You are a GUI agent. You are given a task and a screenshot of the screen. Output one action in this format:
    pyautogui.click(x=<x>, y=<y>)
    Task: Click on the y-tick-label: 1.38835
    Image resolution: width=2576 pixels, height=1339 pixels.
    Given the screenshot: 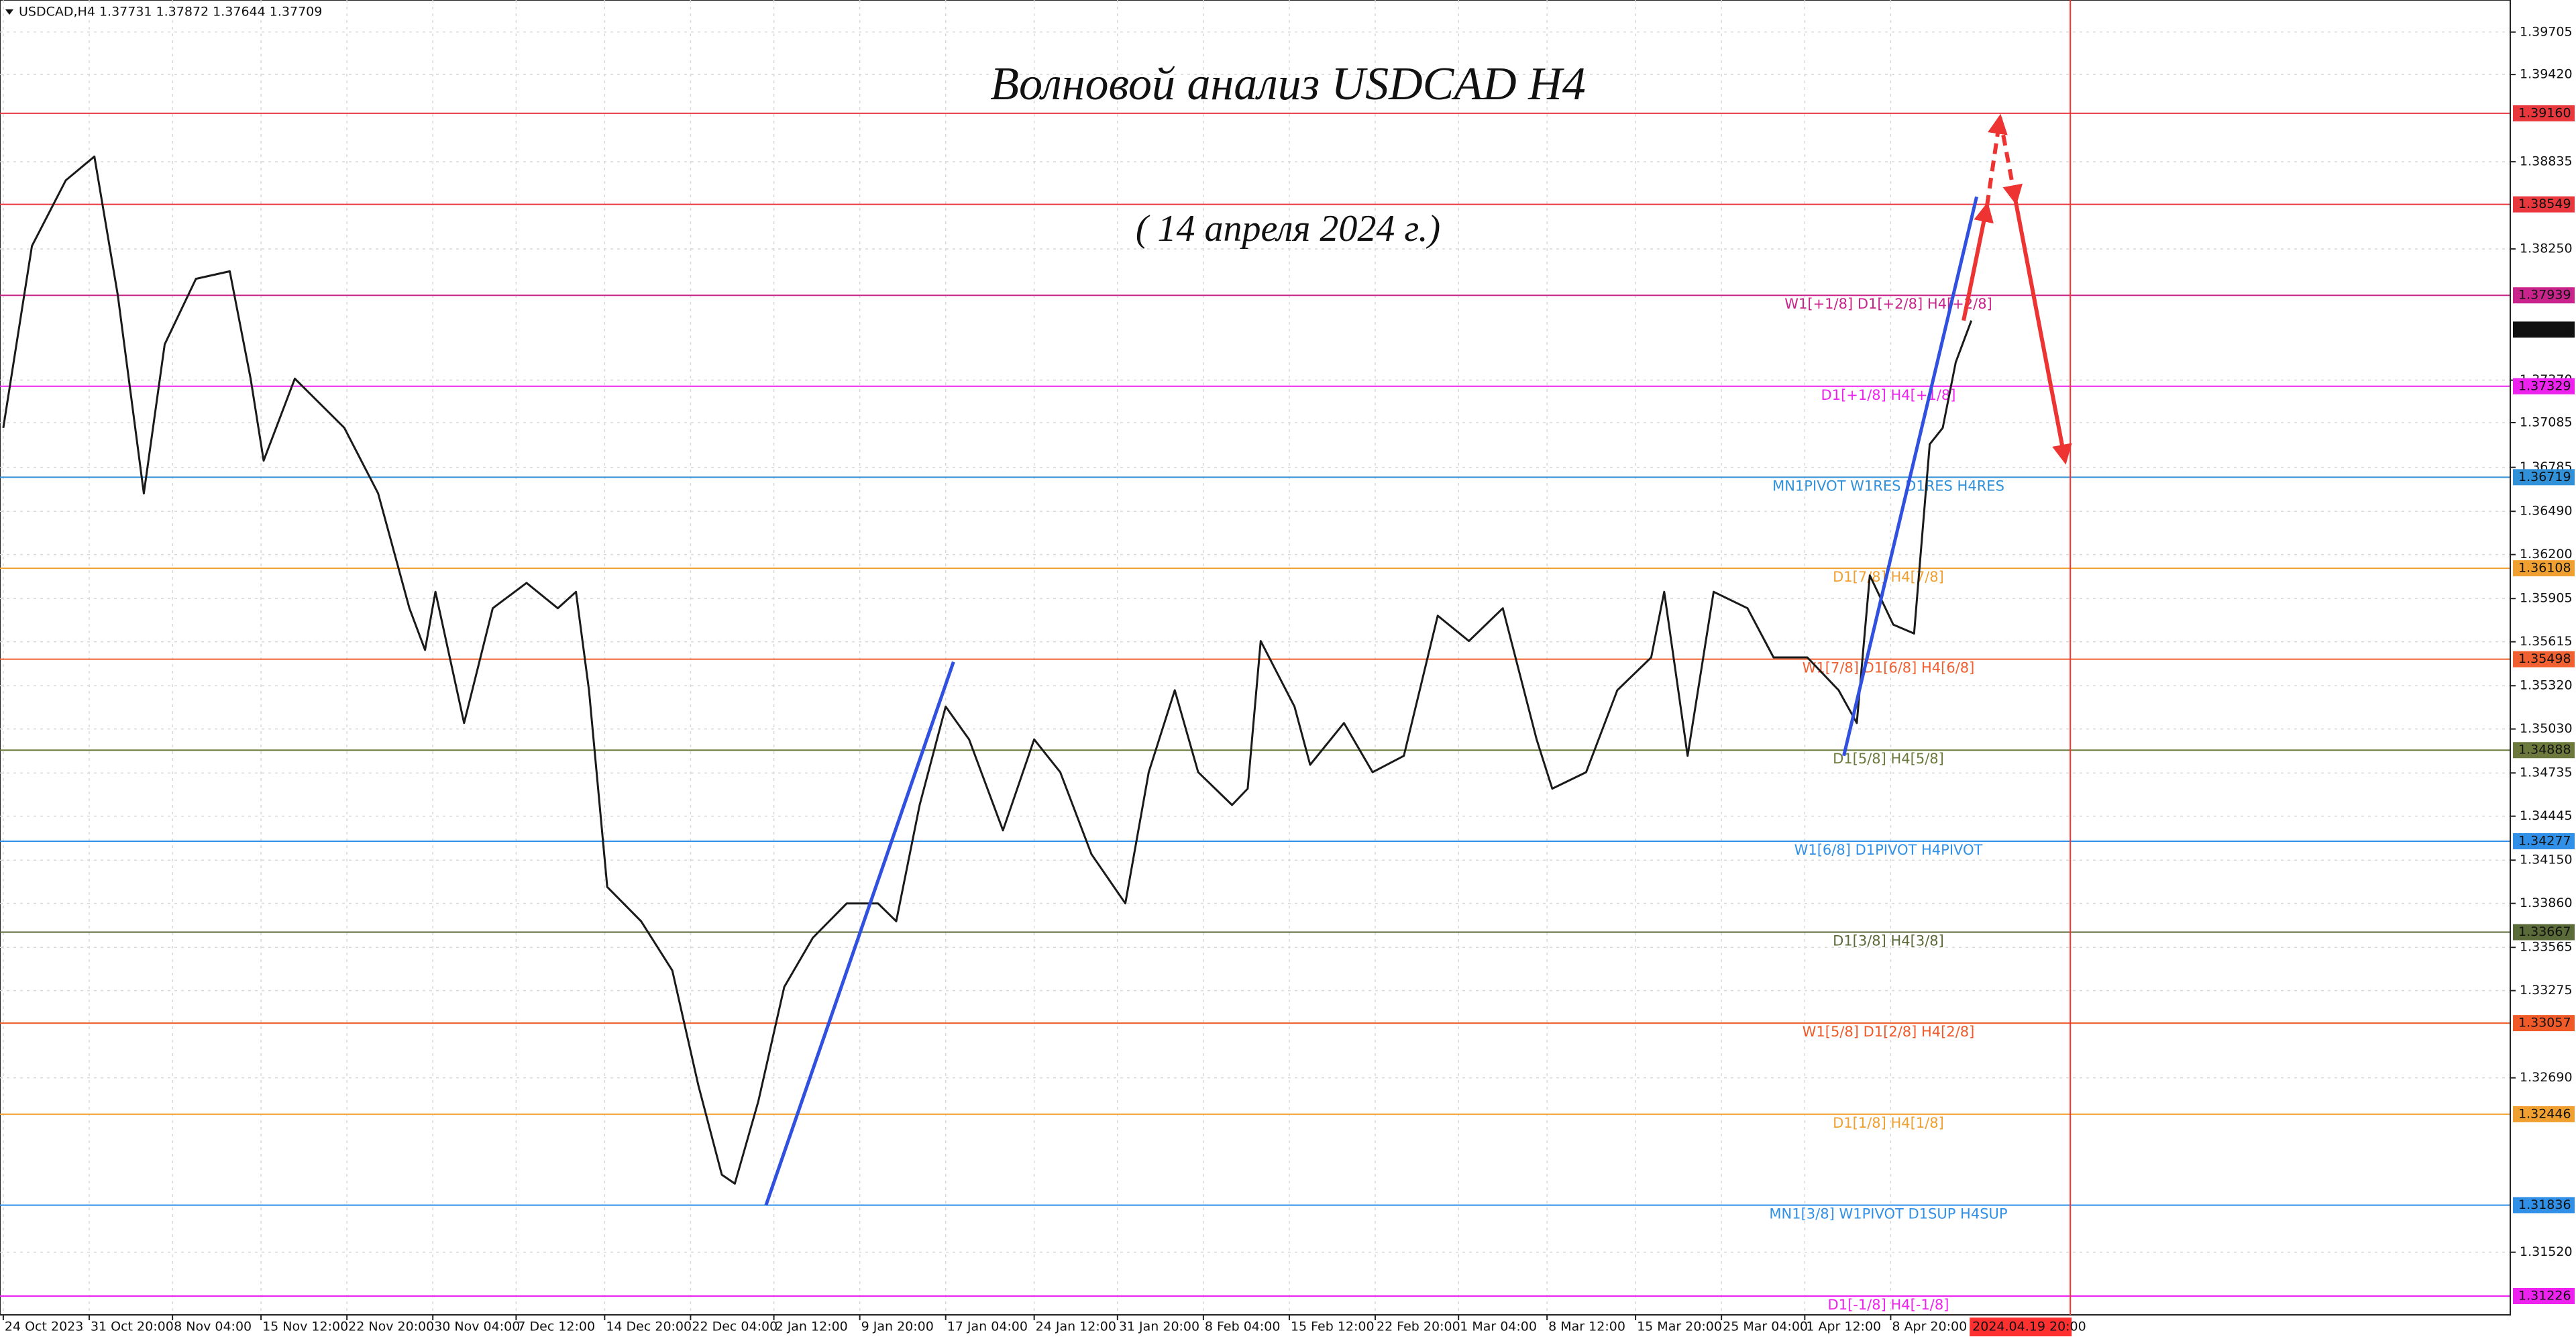 What is the action you would take?
    pyautogui.click(x=2546, y=161)
    